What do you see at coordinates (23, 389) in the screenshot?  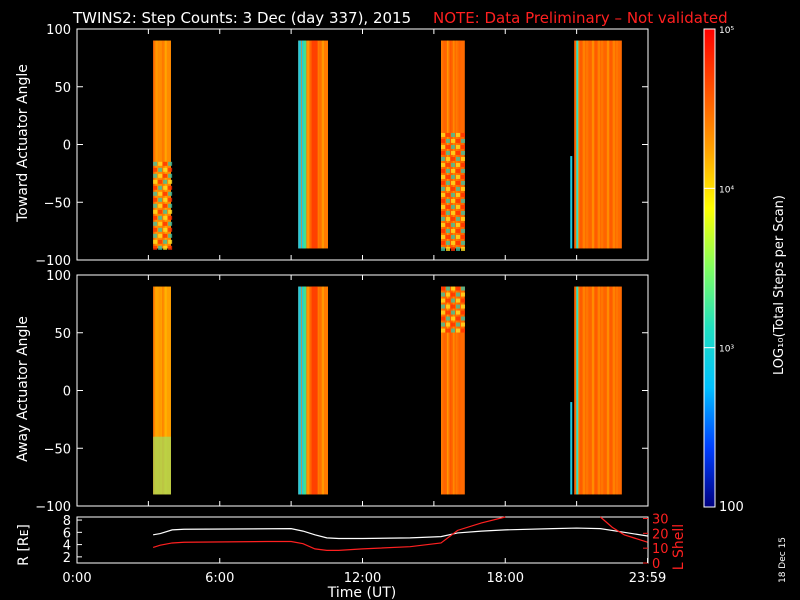 I see `away-y-axis-label: Away Actuator Angle` at bounding box center [23, 389].